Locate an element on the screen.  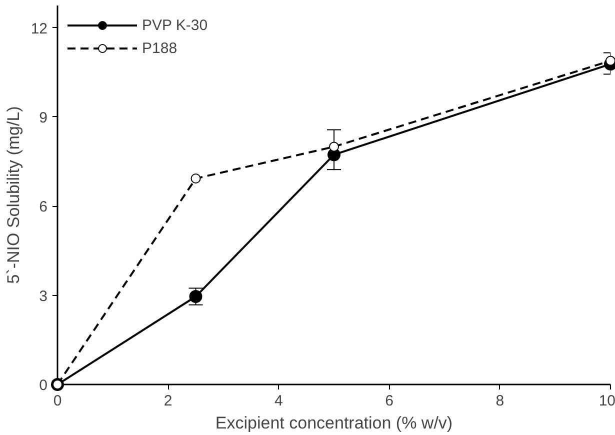
x-tick-label: 6 is located at coordinates (389, 401).